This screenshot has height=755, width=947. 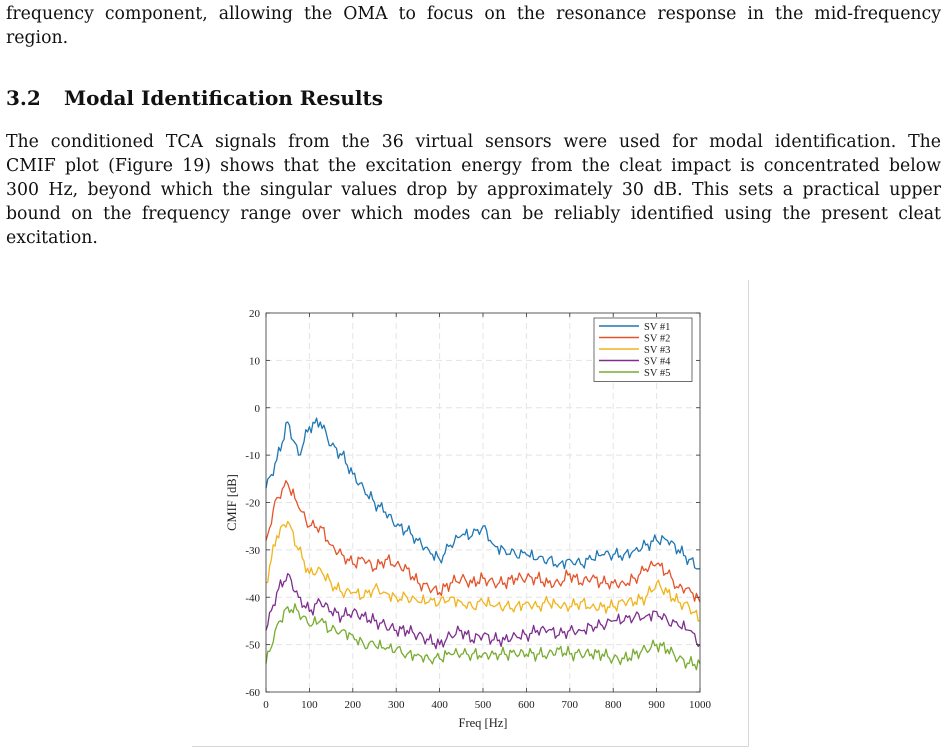 What do you see at coordinates (396, 705) in the screenshot?
I see `x-tick-label: 300` at bounding box center [396, 705].